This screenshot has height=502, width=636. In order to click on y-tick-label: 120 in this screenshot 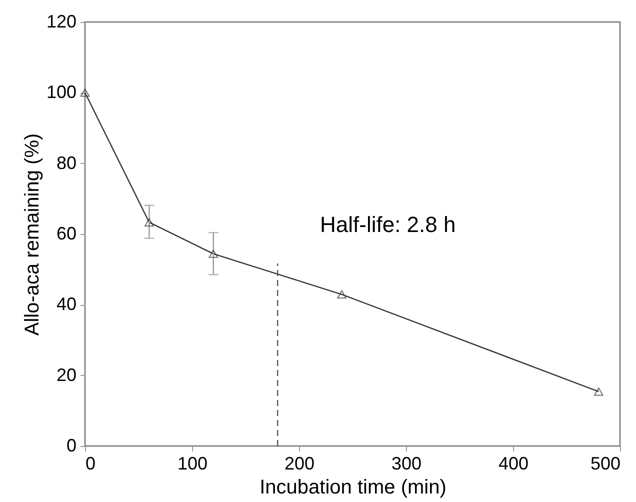, I will do `click(61, 22)`.